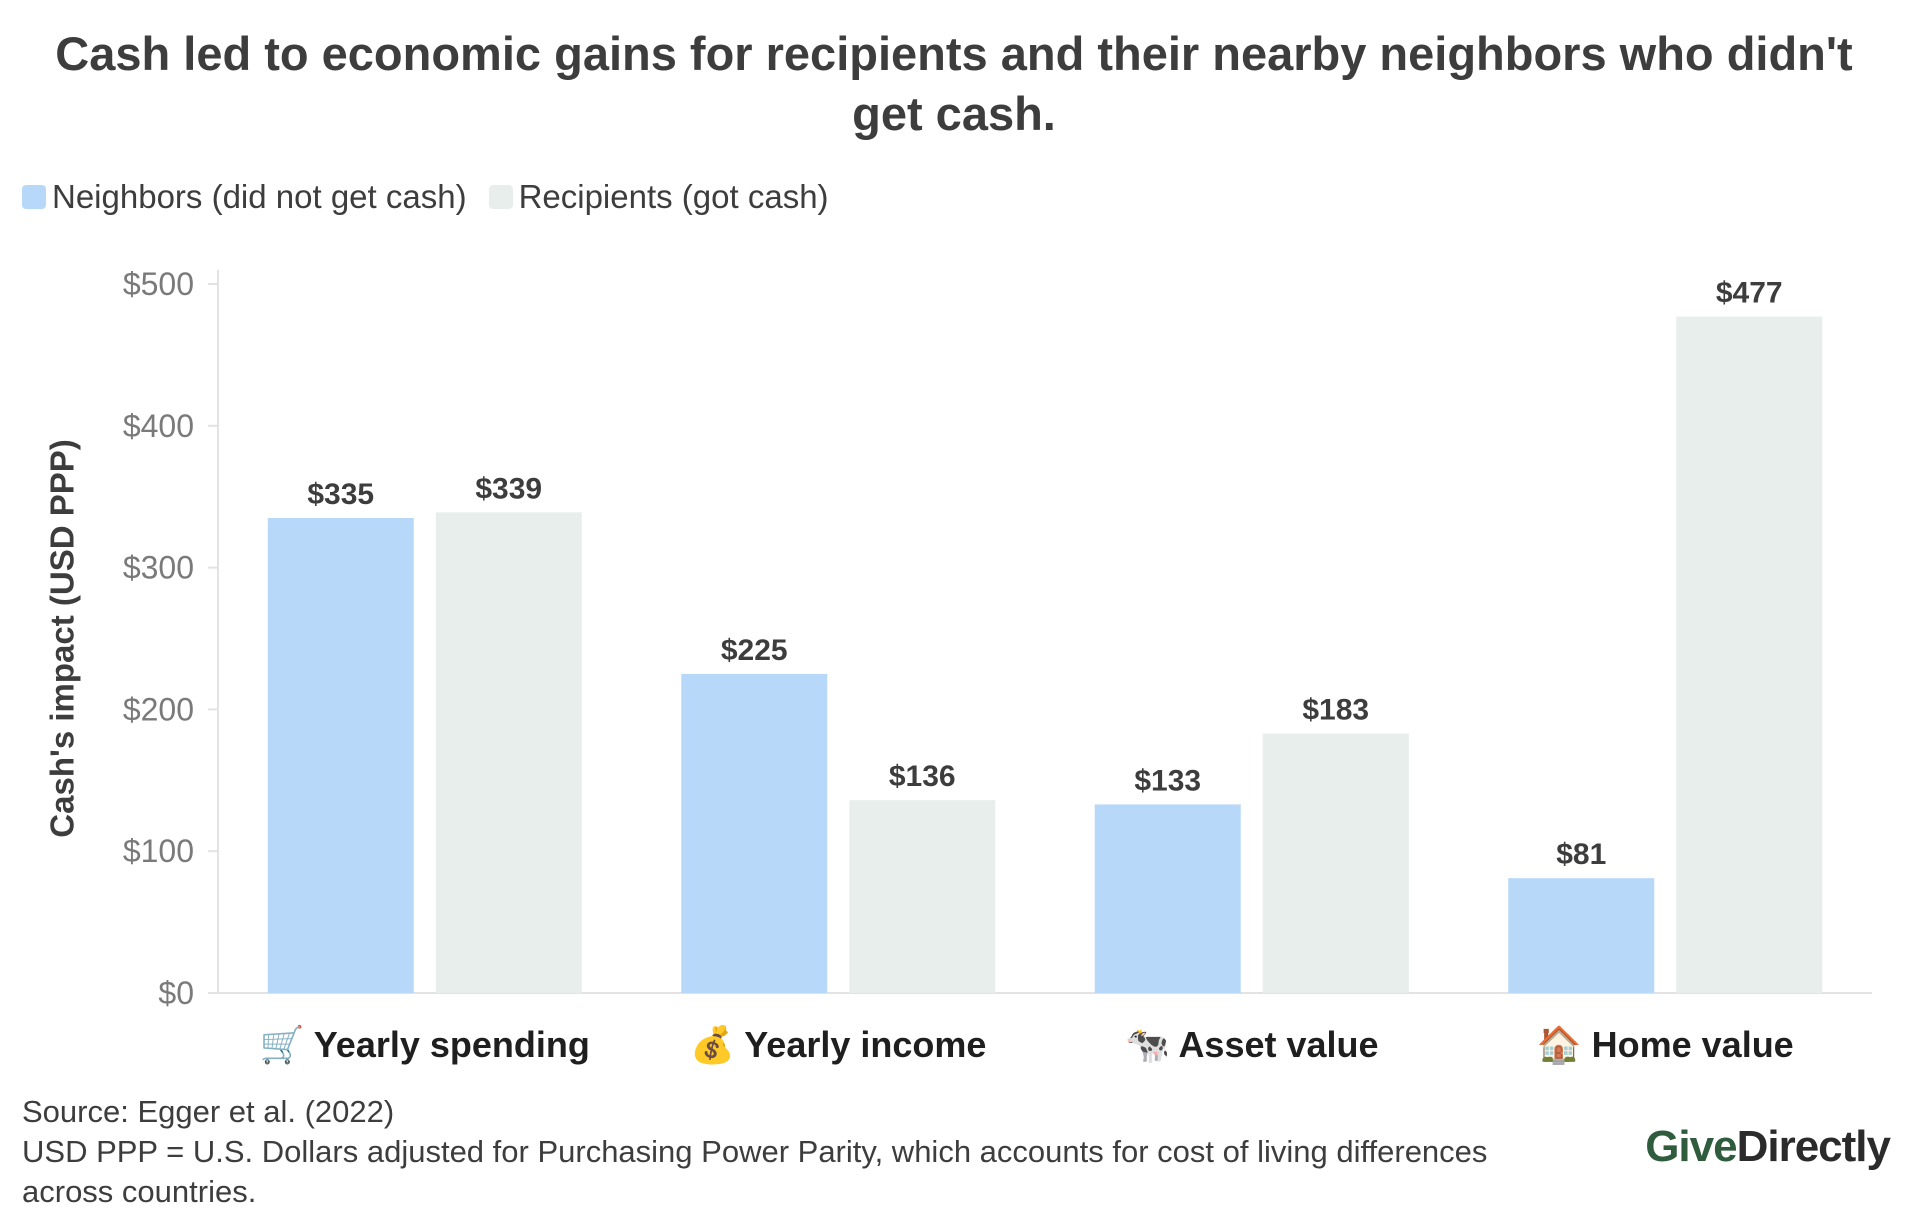 This screenshot has width=1908, height=1232. Describe the element at coordinates (340, 494) in the screenshot. I see `bar-value-label: $335` at that location.